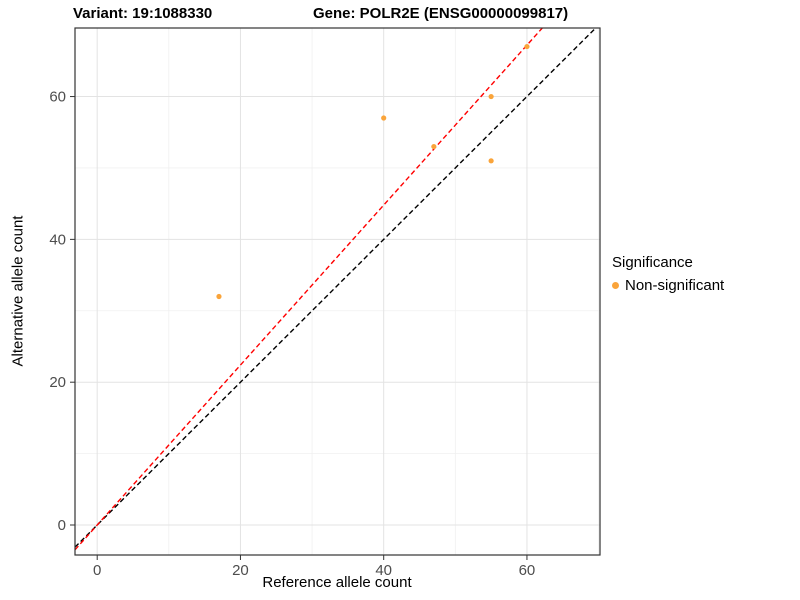 This screenshot has width=800, height=600. Describe the element at coordinates (57, 97) in the screenshot. I see `y-tick-label: 60` at that location.